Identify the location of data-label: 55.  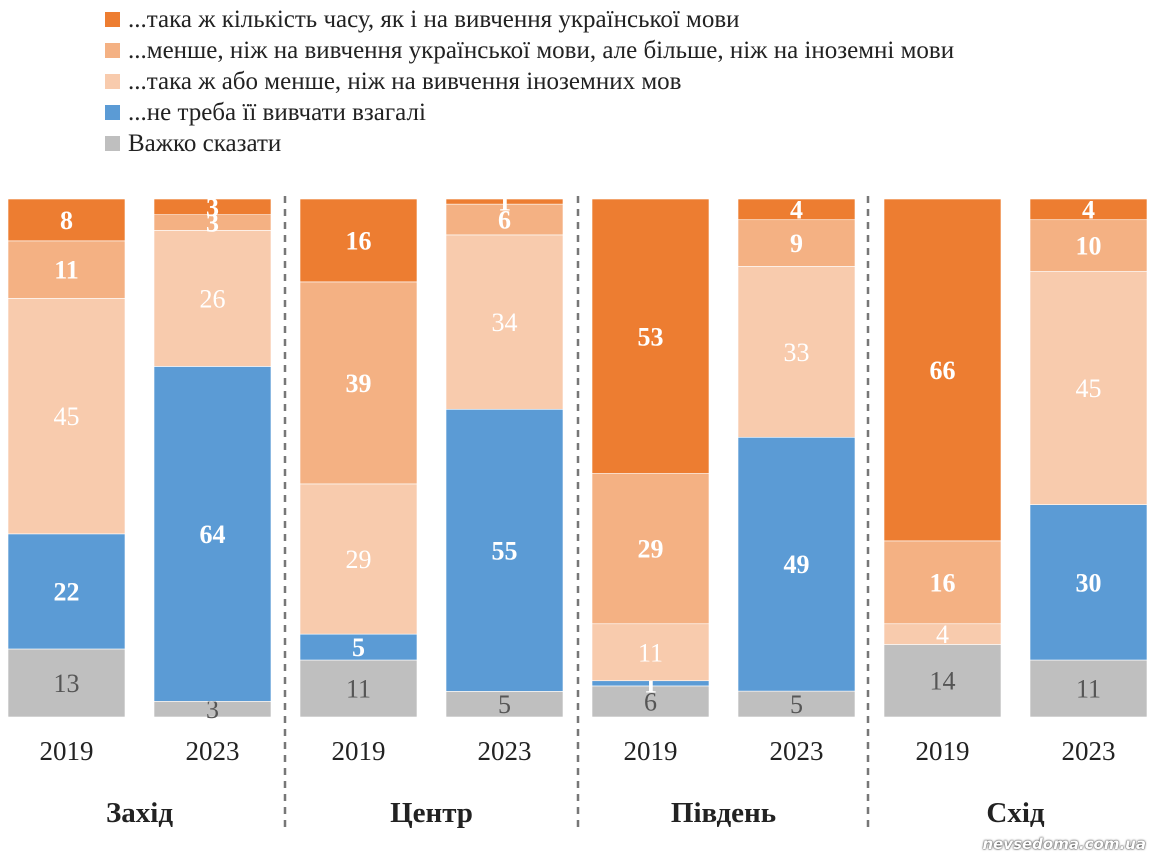
(505, 550).